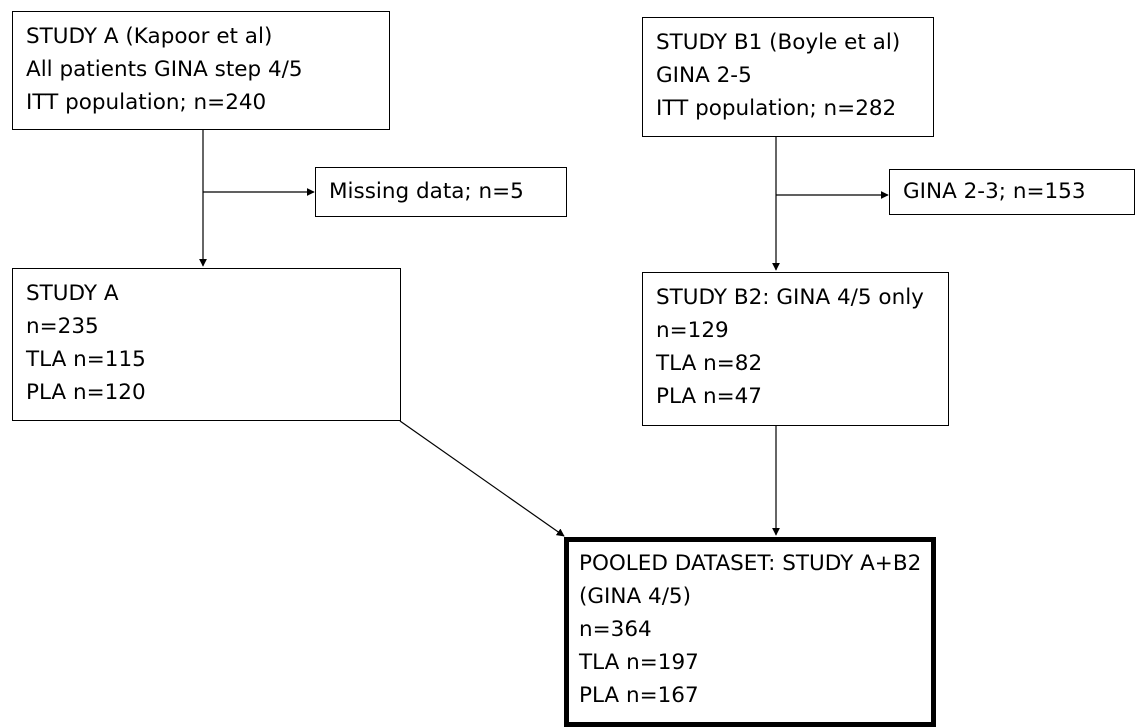 Image resolution: width=1136 pixels, height=727 pixels. I want to click on box-line: n=235, so click(62, 326).